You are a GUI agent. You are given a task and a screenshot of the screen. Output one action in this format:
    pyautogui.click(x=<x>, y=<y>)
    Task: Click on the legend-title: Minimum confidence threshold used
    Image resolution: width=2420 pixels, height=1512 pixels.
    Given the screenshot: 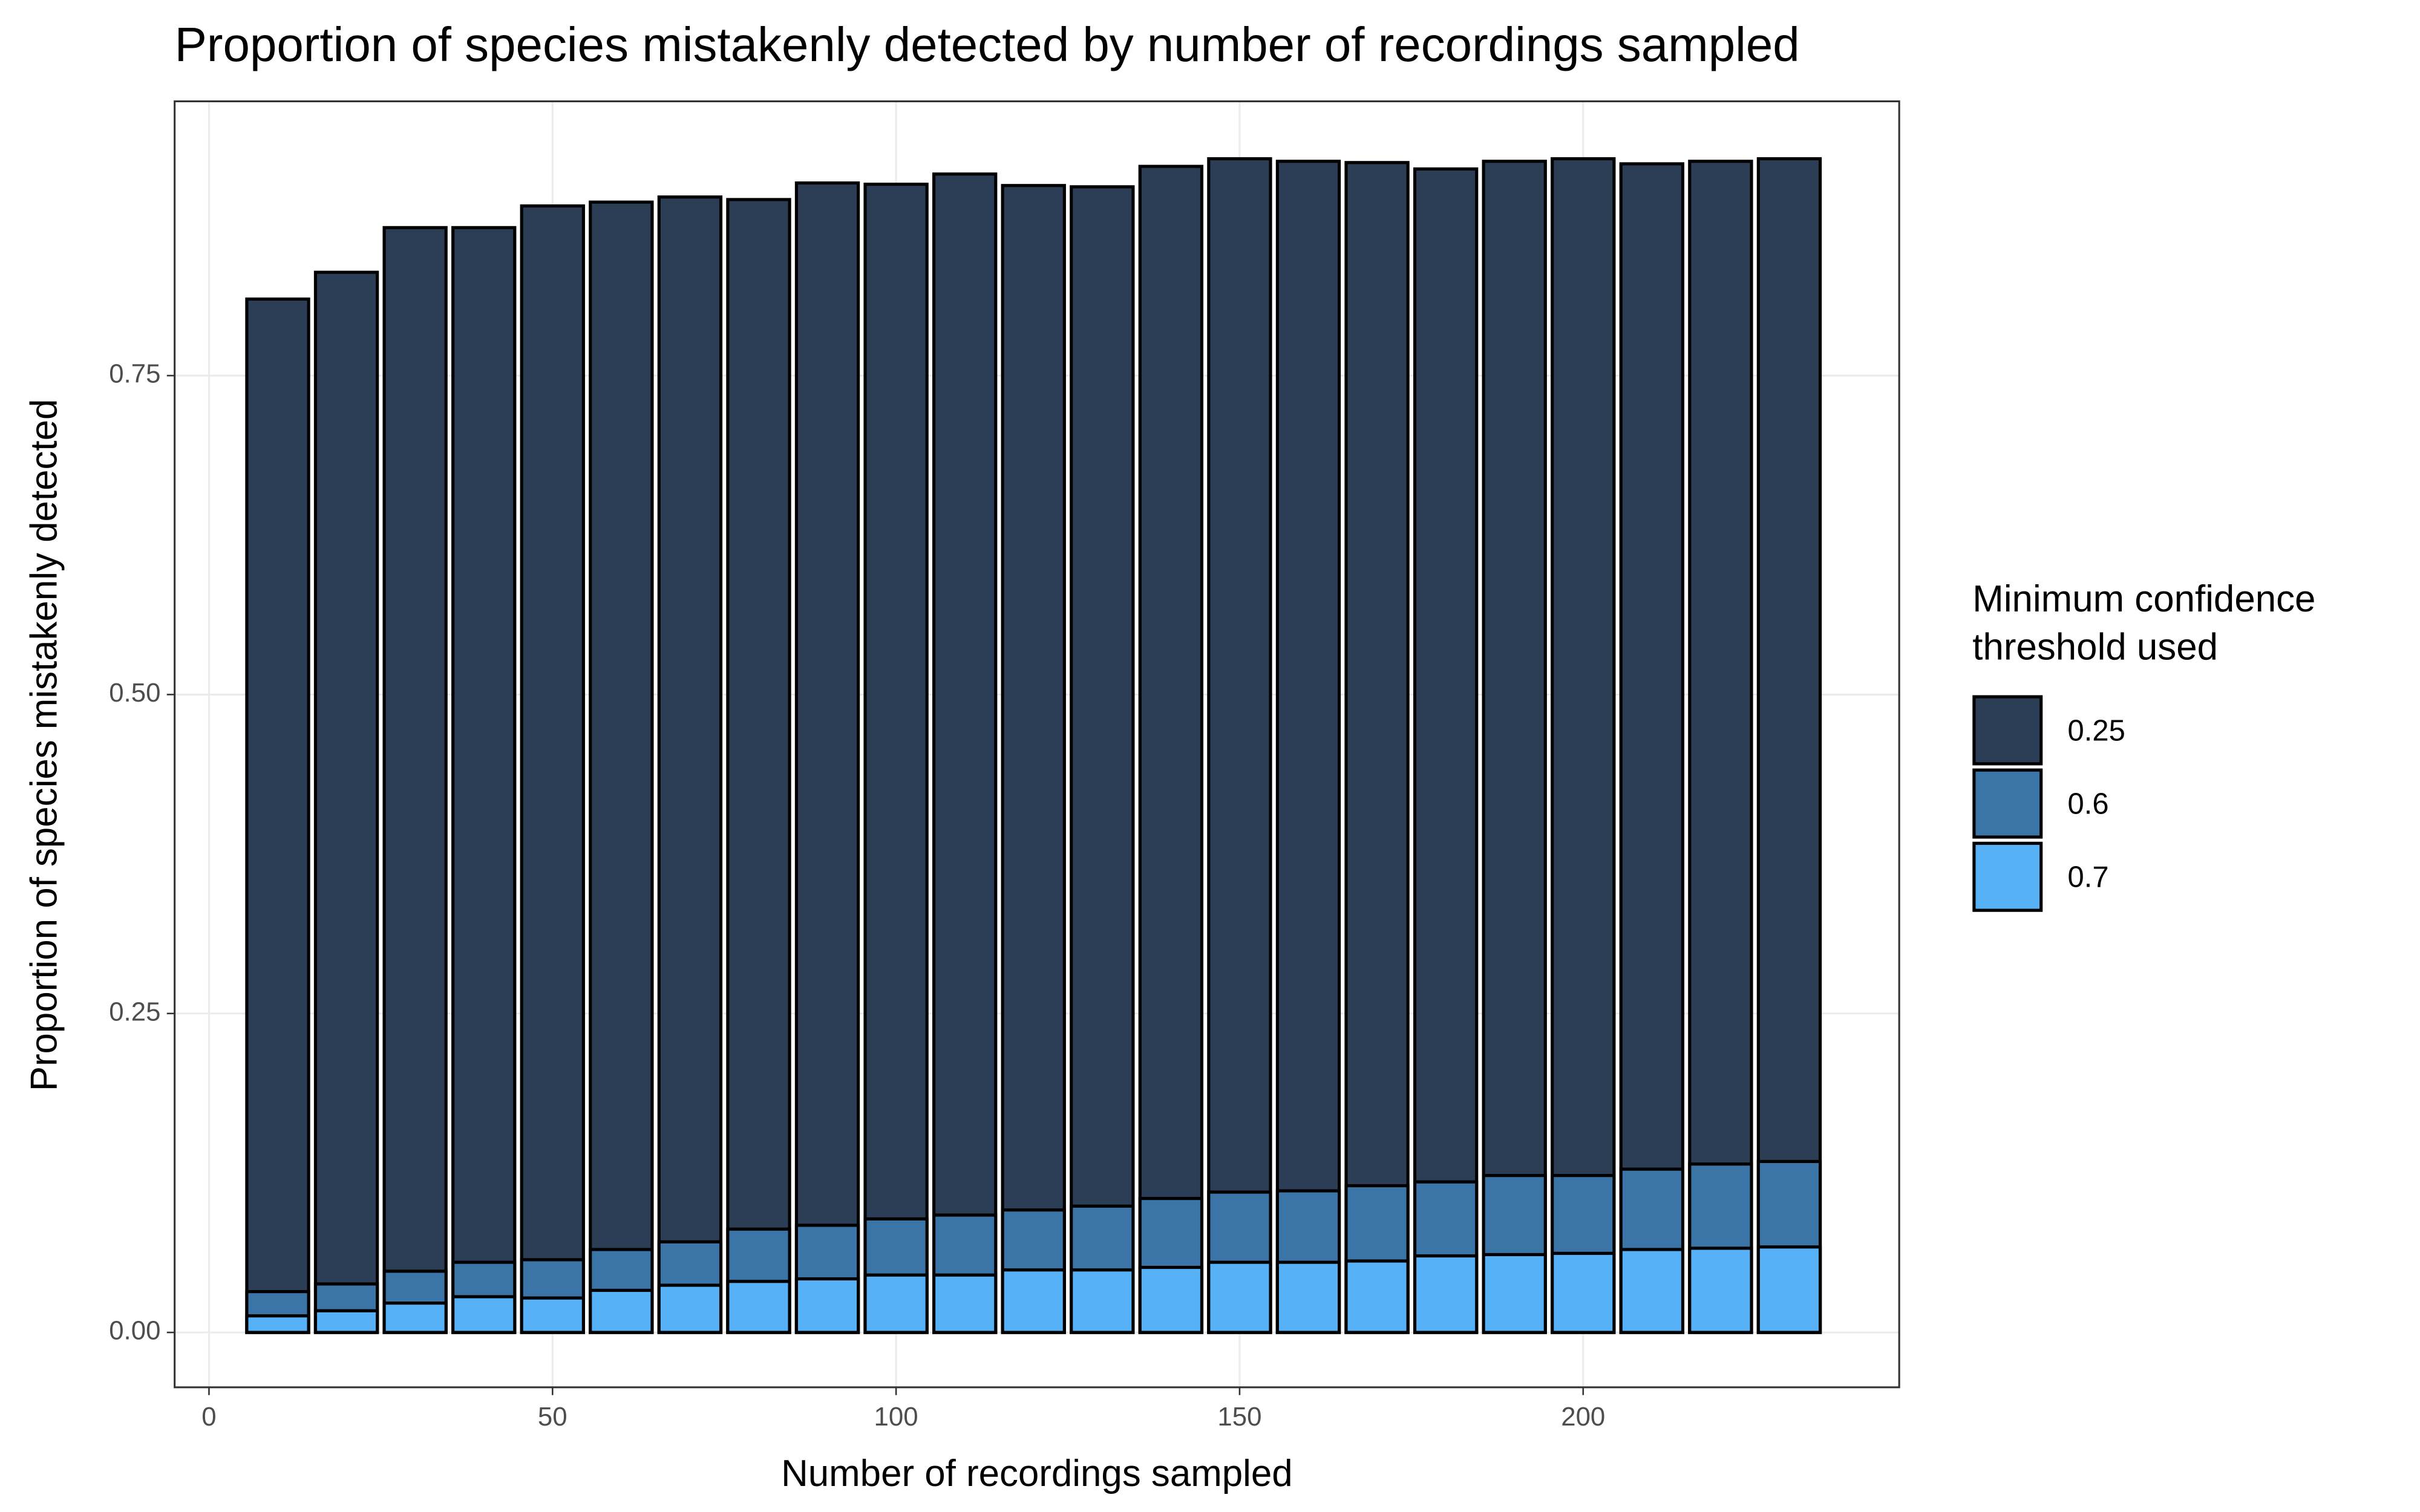 What is the action you would take?
    pyautogui.click(x=2143, y=623)
    